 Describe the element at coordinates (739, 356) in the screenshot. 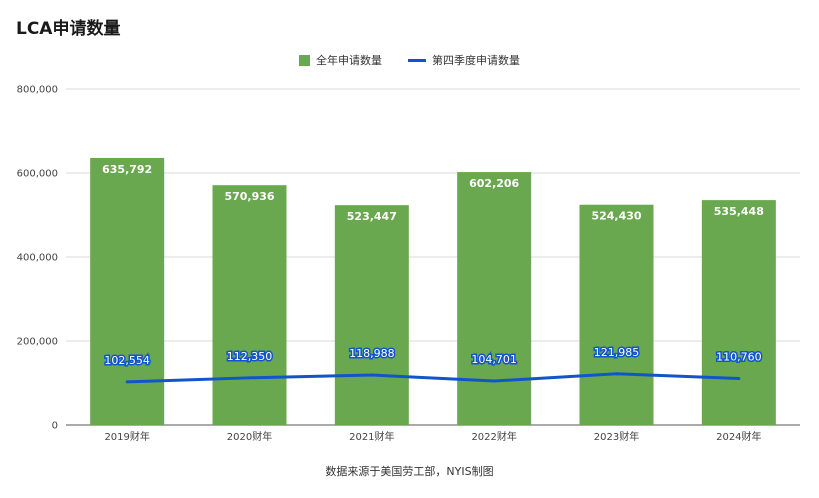

I see `line-value-label: 110,760` at that location.